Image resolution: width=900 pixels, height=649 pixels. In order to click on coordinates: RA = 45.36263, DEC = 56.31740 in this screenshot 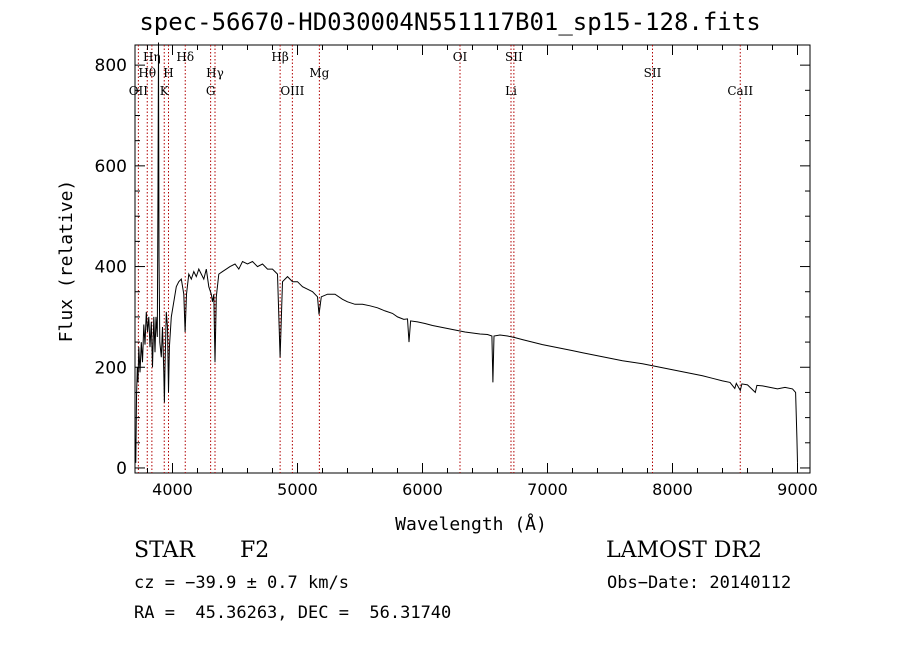, I will do `click(293, 613)`.